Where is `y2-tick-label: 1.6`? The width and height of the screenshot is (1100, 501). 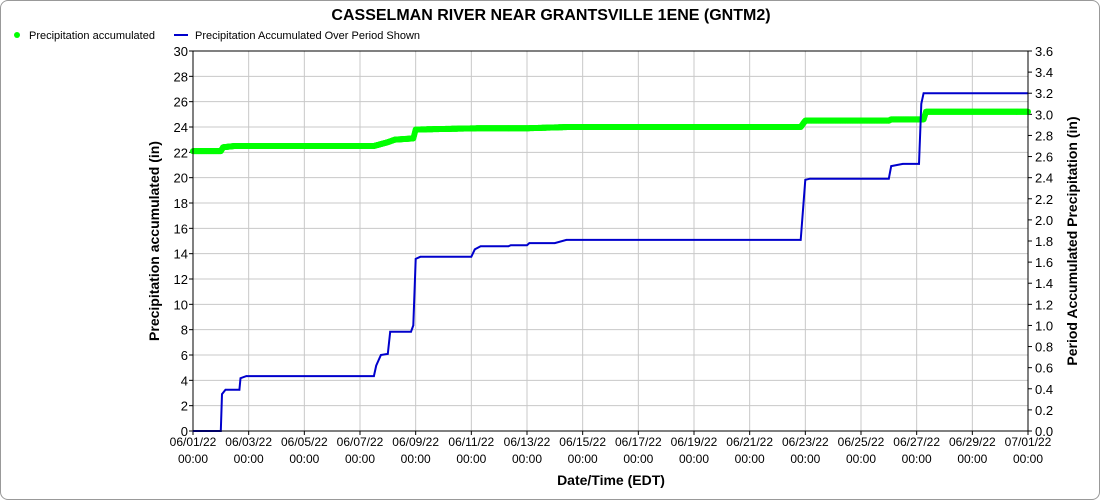
y2-tick-label: 1.6 is located at coordinates (1044, 262).